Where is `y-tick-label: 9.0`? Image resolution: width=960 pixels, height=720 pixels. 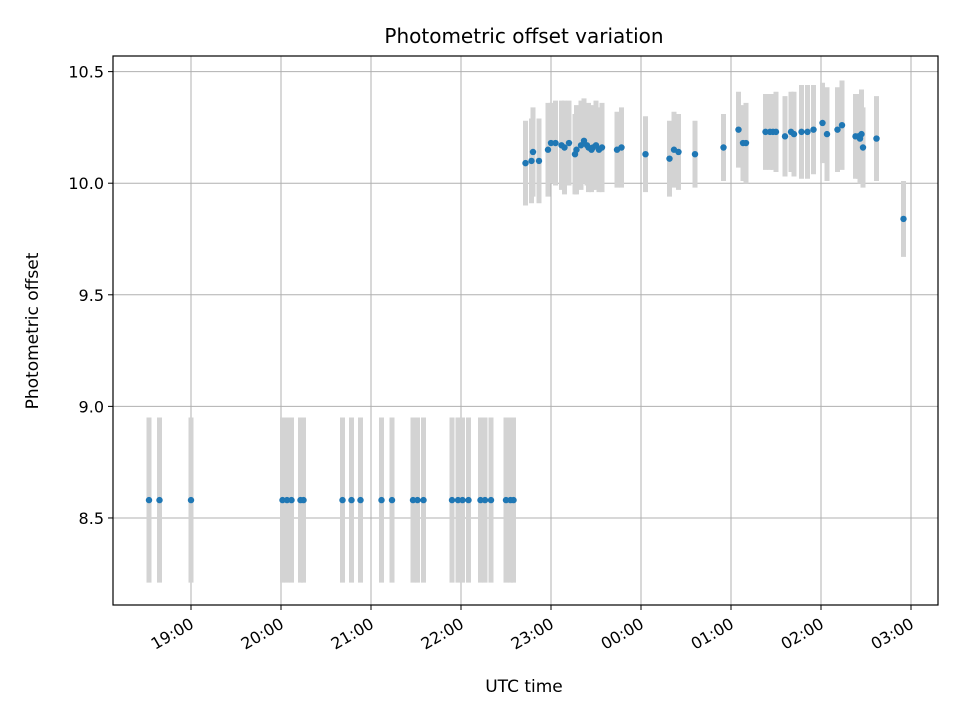 y-tick-label: 9.0 is located at coordinates (91, 406).